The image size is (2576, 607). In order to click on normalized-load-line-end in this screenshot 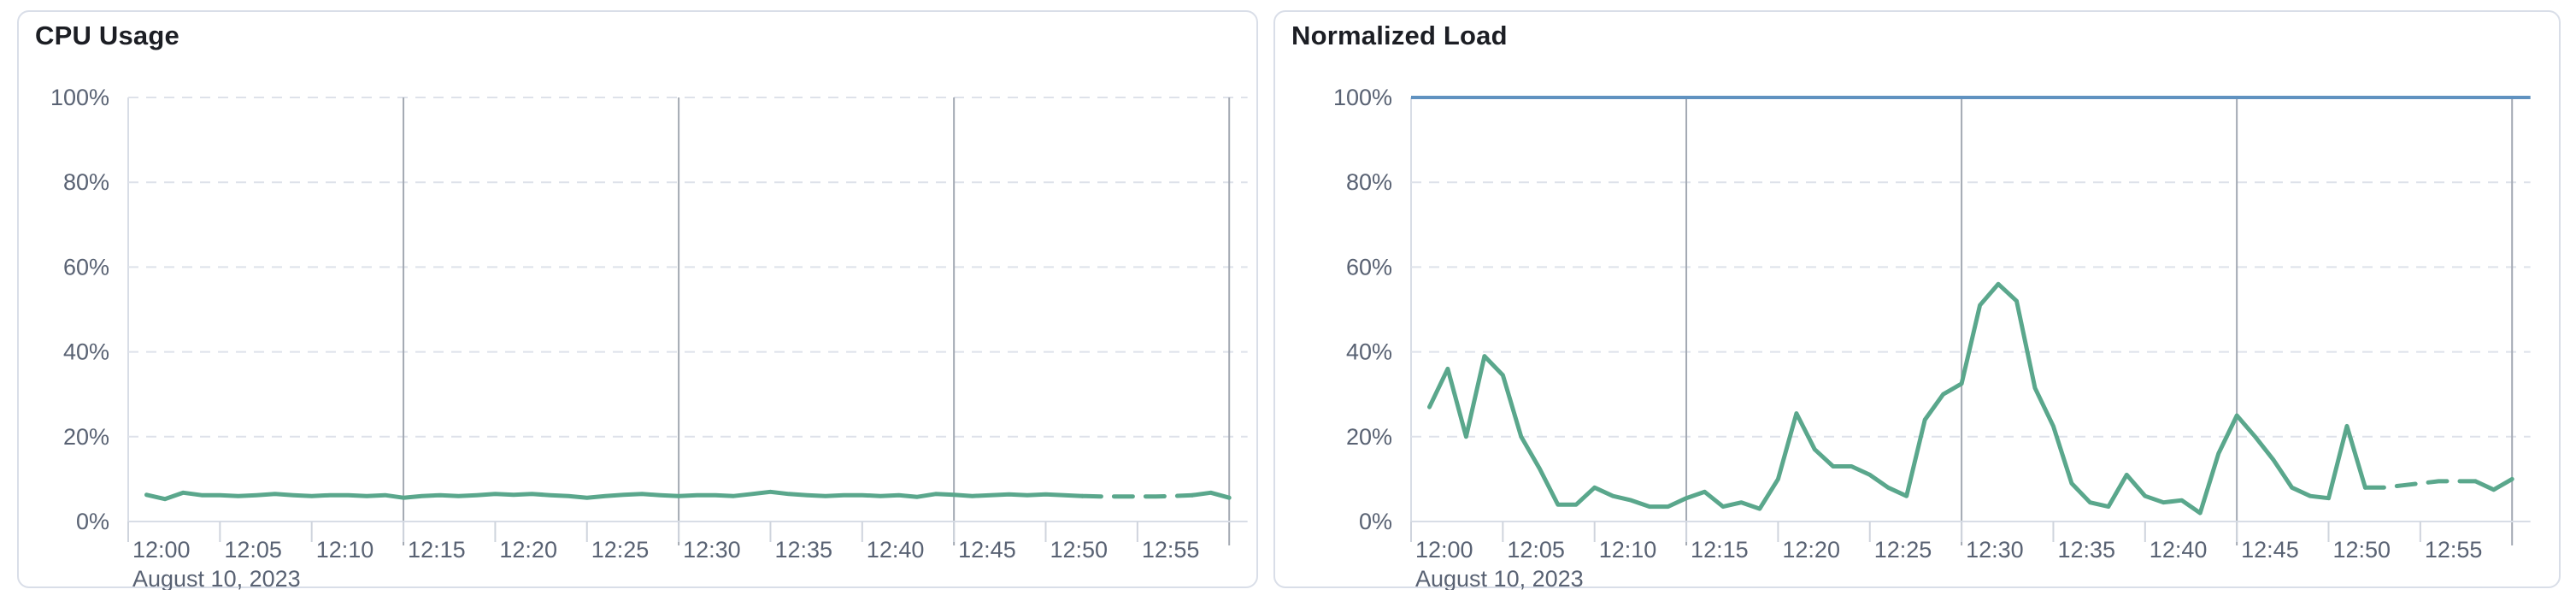, I will do `click(2493, 484)`.